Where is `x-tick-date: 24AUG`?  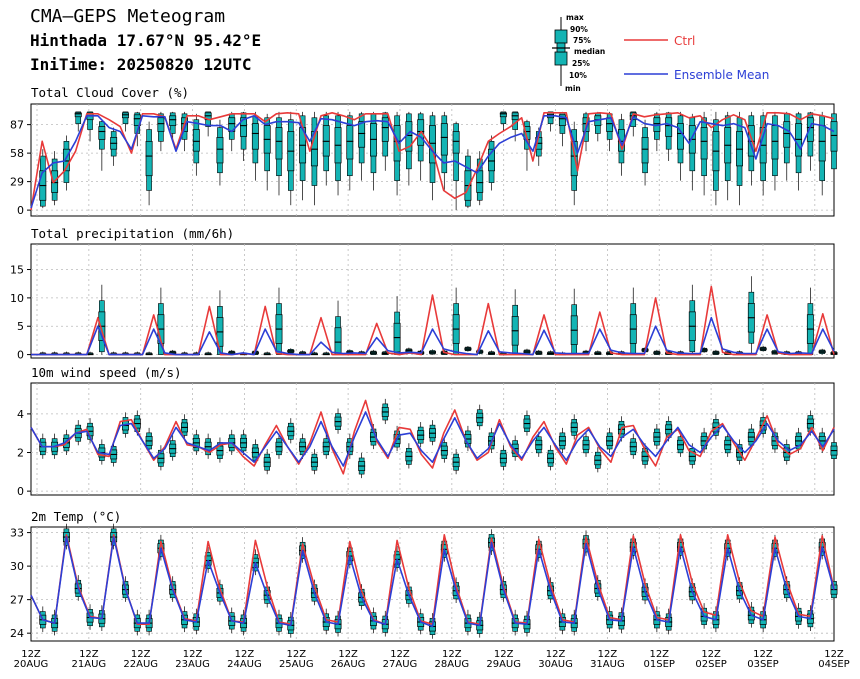
x-tick-date: 24AUG is located at coordinates (244, 664).